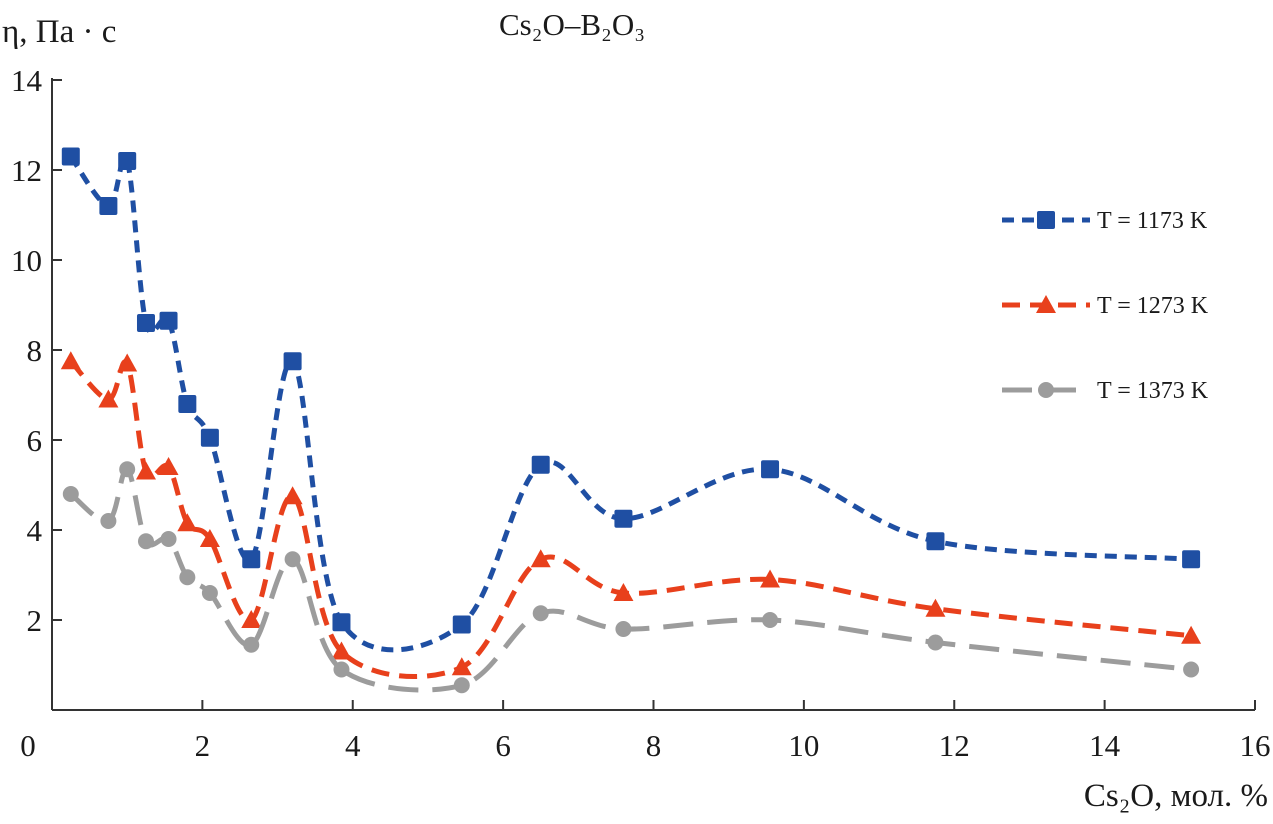 This screenshot has height=824, width=1273. Describe the element at coordinates (803, 745) in the screenshot. I see `x-tick-label: 10` at that location.